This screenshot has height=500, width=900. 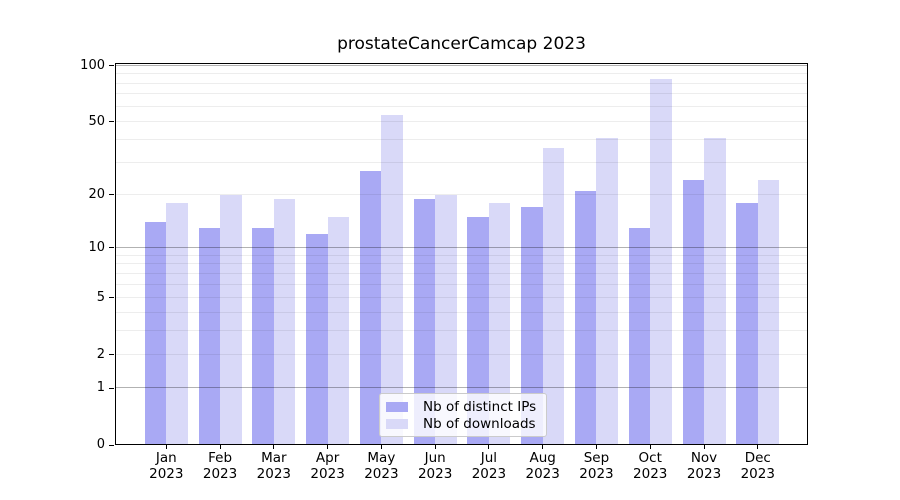 I want to click on bar-downloads-jun, so click(x=446, y=319).